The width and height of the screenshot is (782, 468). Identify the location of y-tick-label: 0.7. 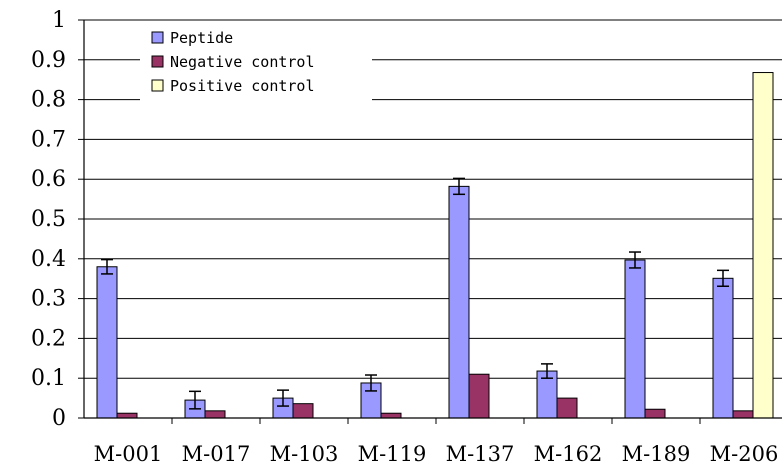
(48, 139).